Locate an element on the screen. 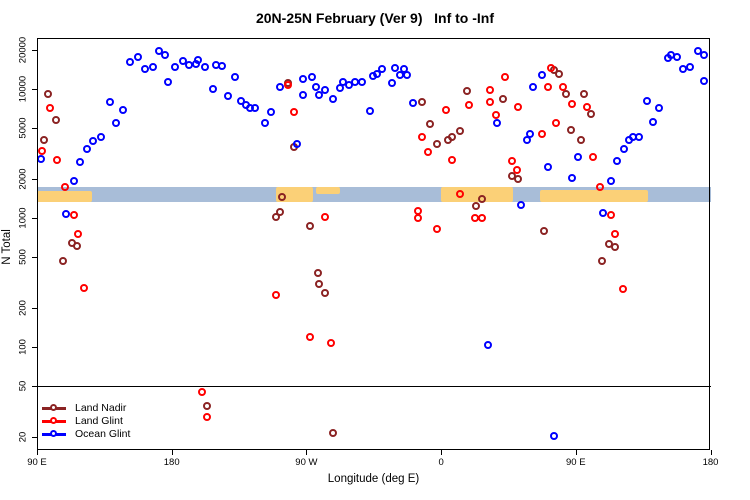 Image resolution: width=750 pixels, height=500 pixels. reference-line-n50 is located at coordinates (374, 386).